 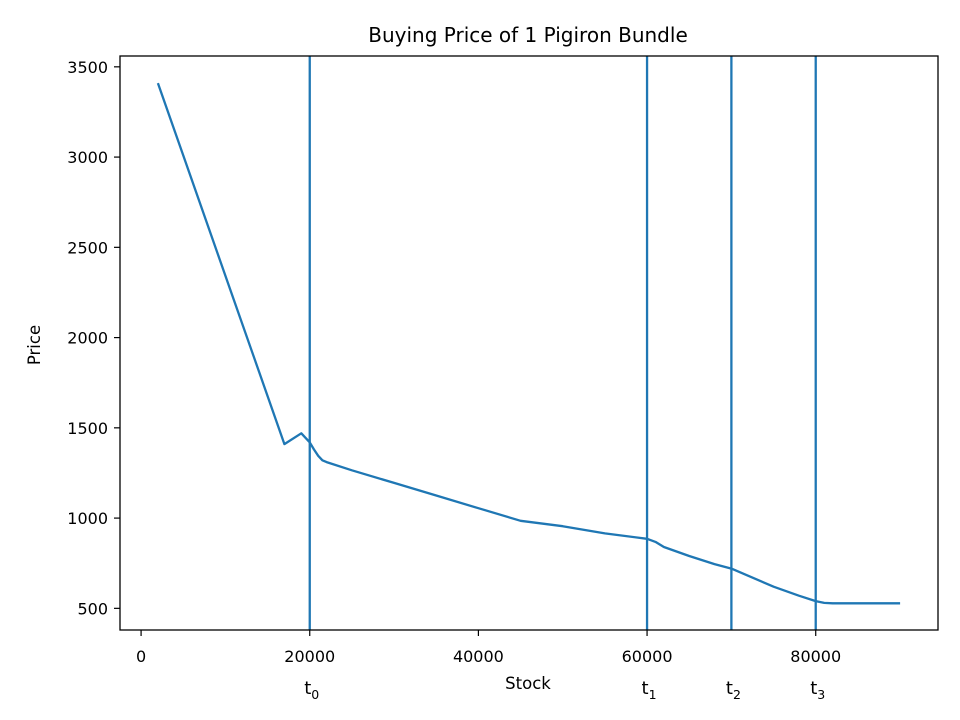 I want to click on y-tick-label-6: 3500, so click(x=87, y=67).